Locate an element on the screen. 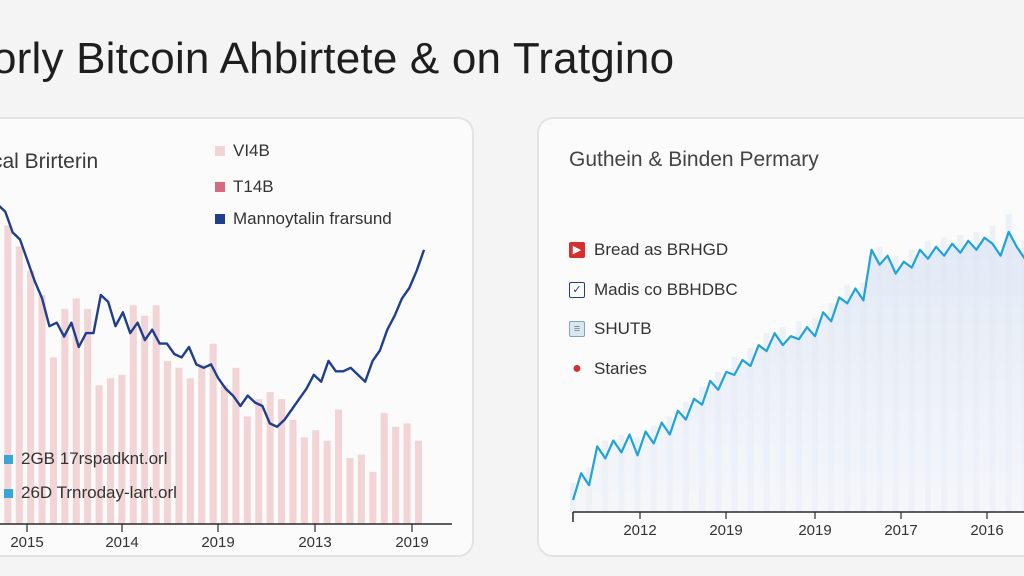 This screenshot has width=1024, height=576. left-note: 2GB 17rspadknt.orl is located at coordinates (85, 459).